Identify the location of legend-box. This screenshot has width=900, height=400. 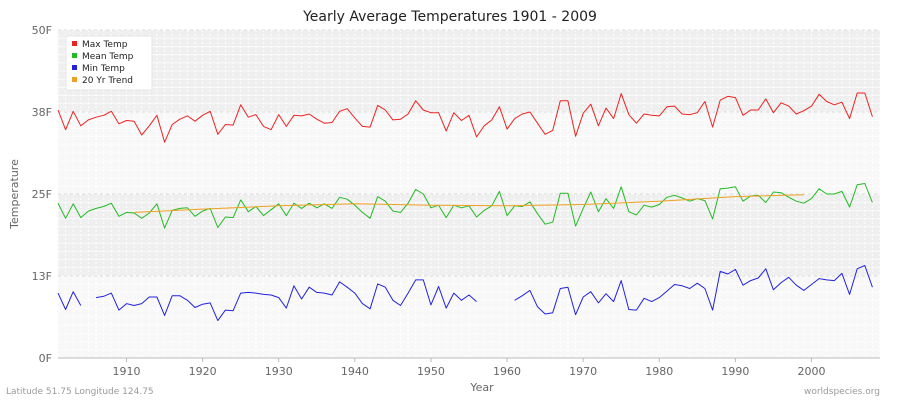
(109, 63).